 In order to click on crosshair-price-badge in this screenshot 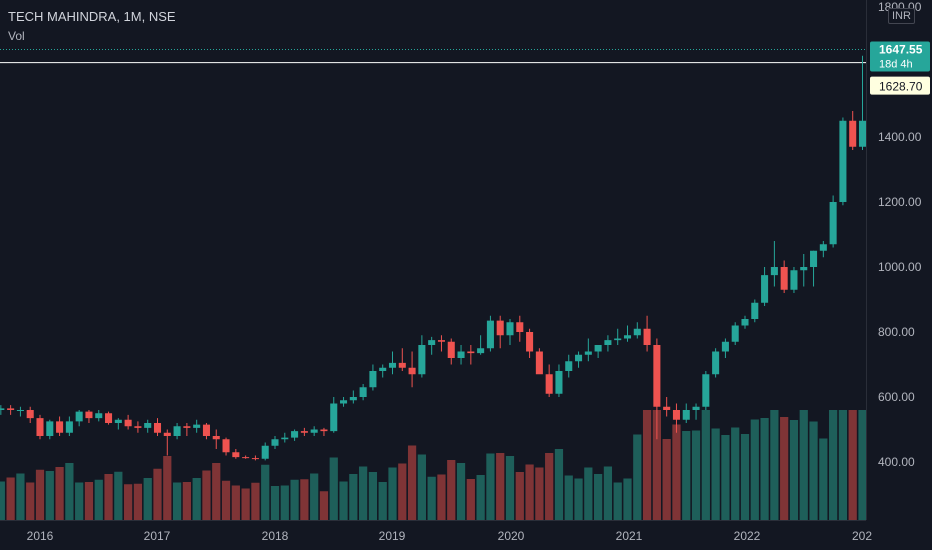, I will do `click(900, 85)`.